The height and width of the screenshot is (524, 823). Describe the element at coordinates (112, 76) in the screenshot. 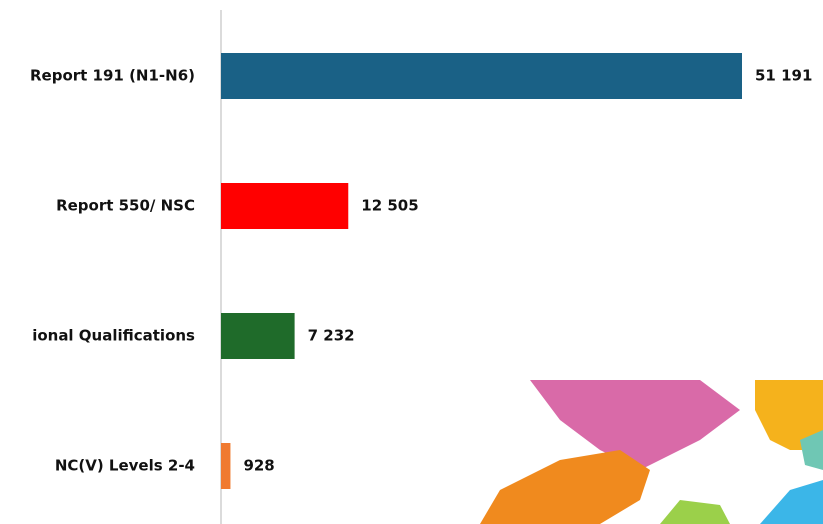

I see `category-label: Report 191 (N1-N6)` at that location.